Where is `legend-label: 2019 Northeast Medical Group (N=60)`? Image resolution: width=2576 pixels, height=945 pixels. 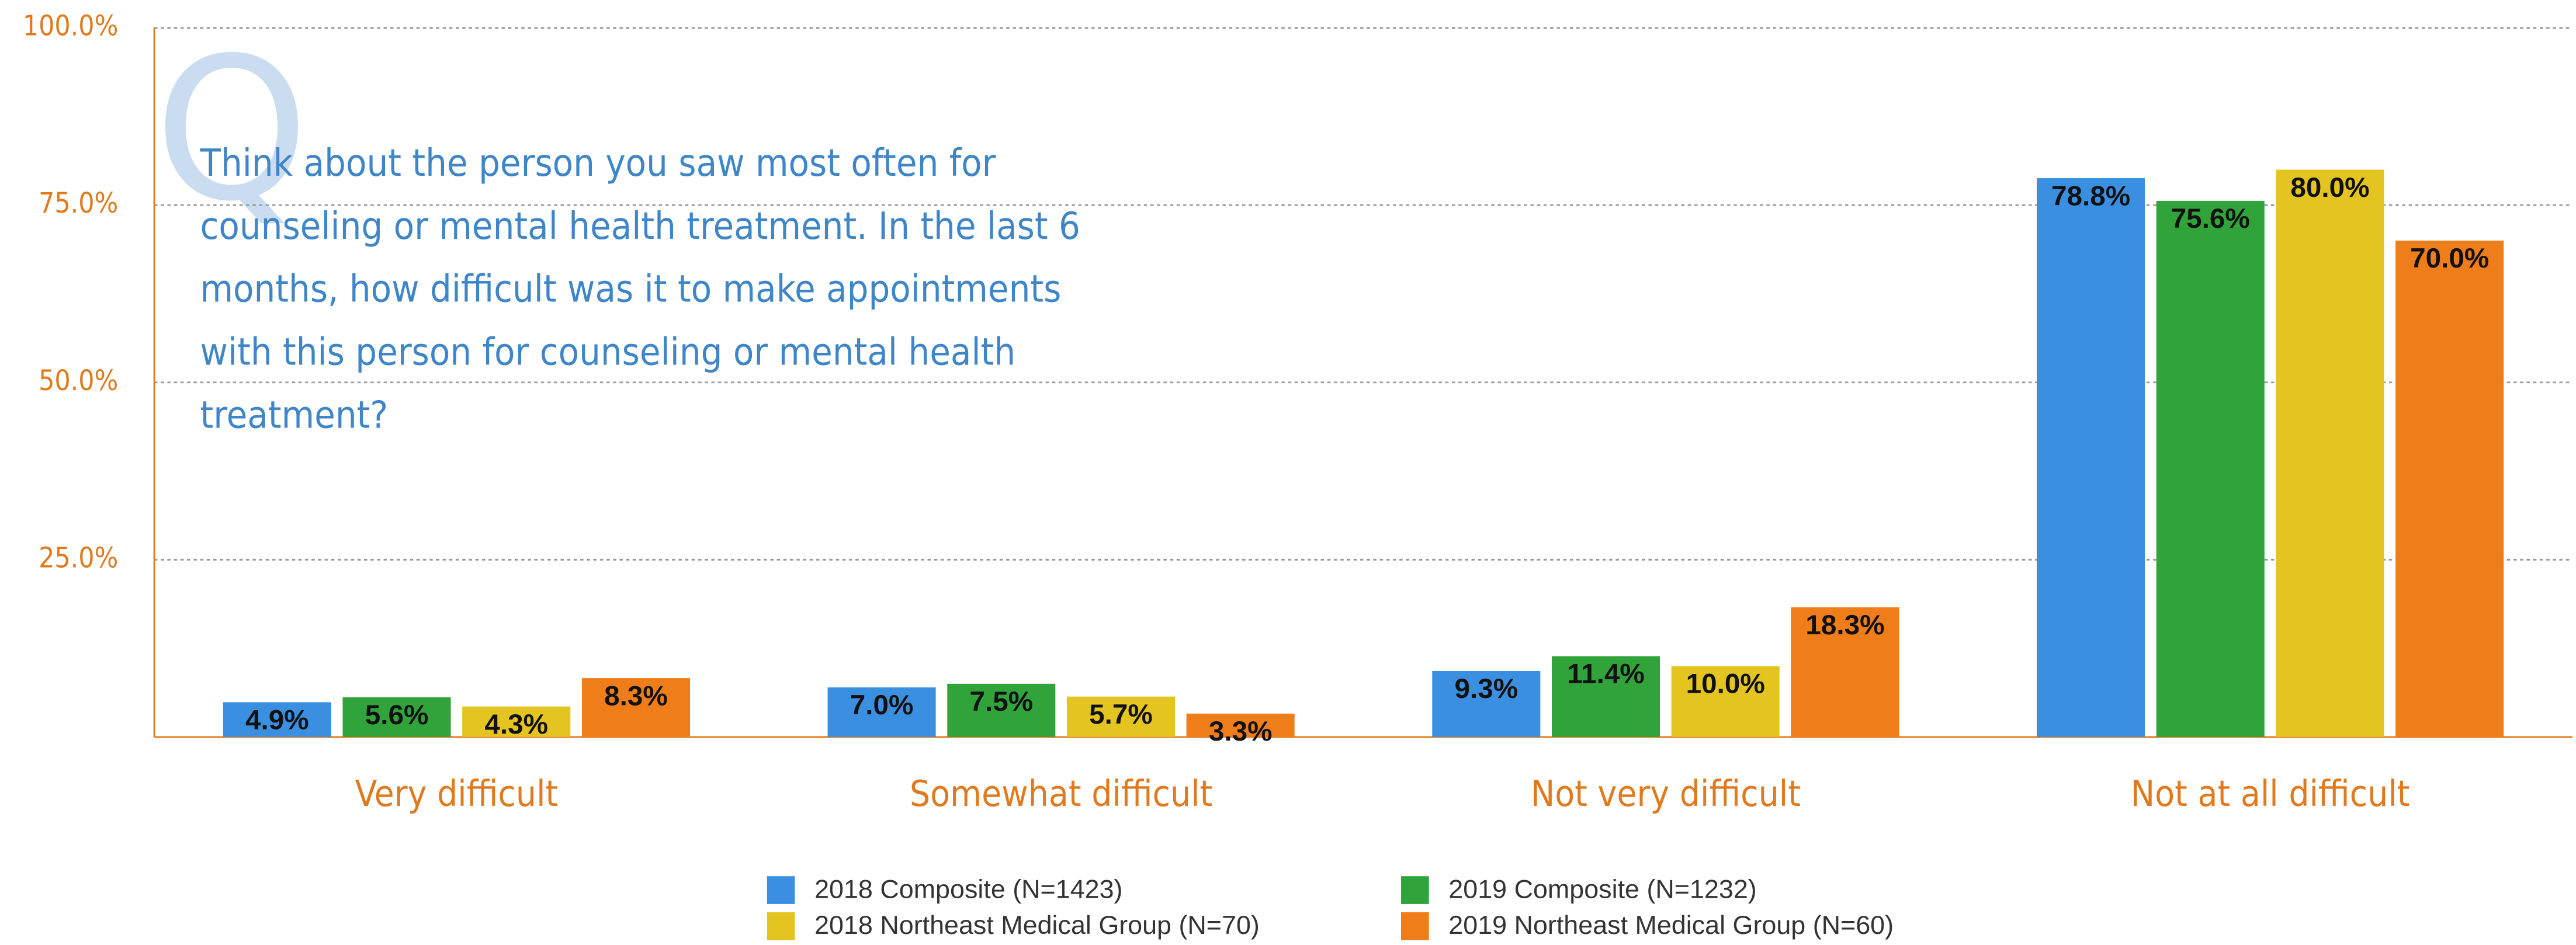 legend-label: 2019 Northeast Medical Group (N=60) is located at coordinates (1671, 925).